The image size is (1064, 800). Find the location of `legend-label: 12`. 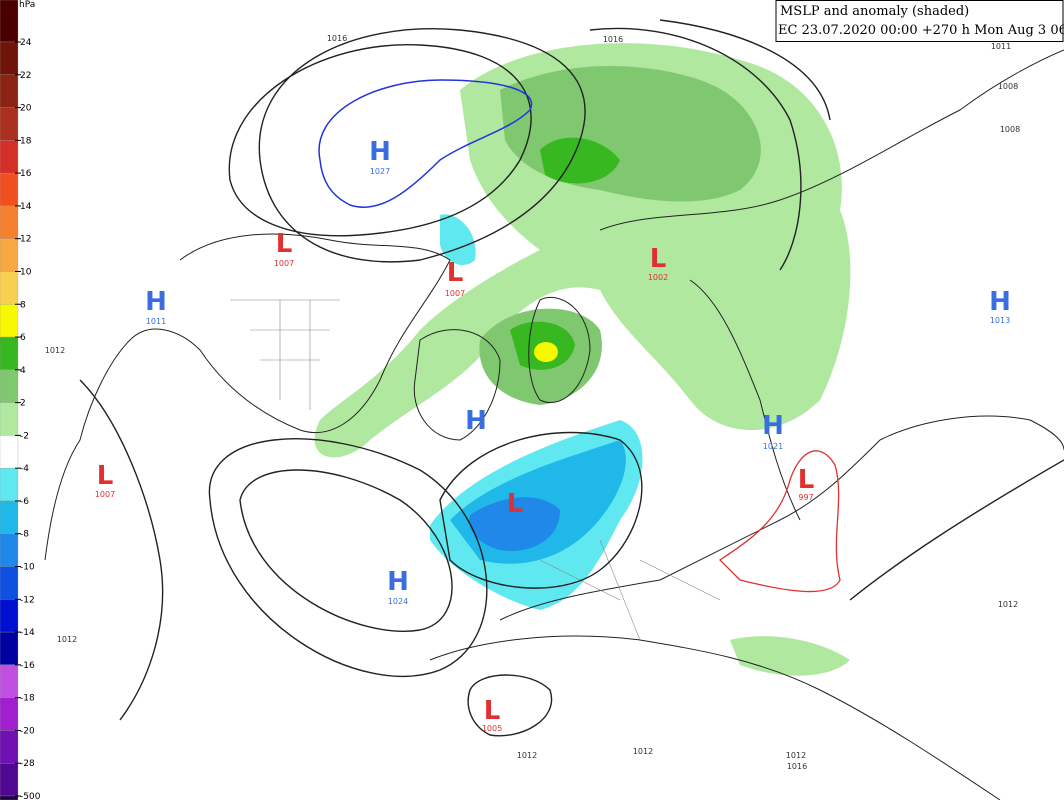

legend-label: 12 is located at coordinates (25, 240).